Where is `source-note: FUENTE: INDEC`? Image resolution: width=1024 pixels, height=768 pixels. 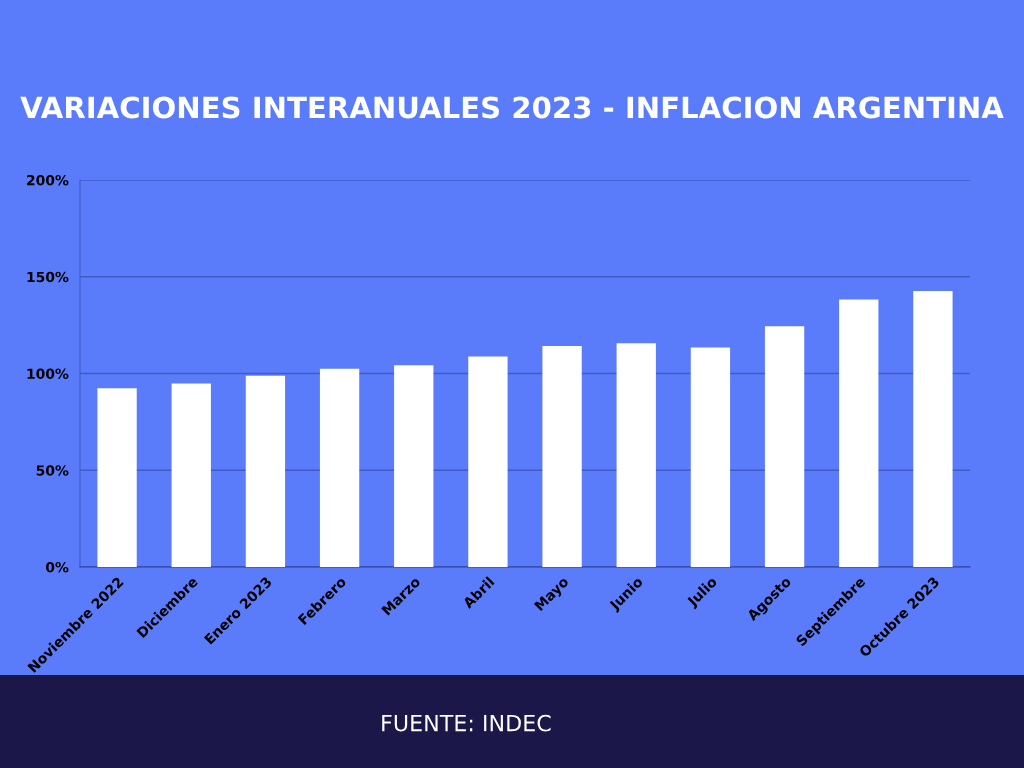
source-note: FUENTE: INDEC is located at coordinates (466, 723).